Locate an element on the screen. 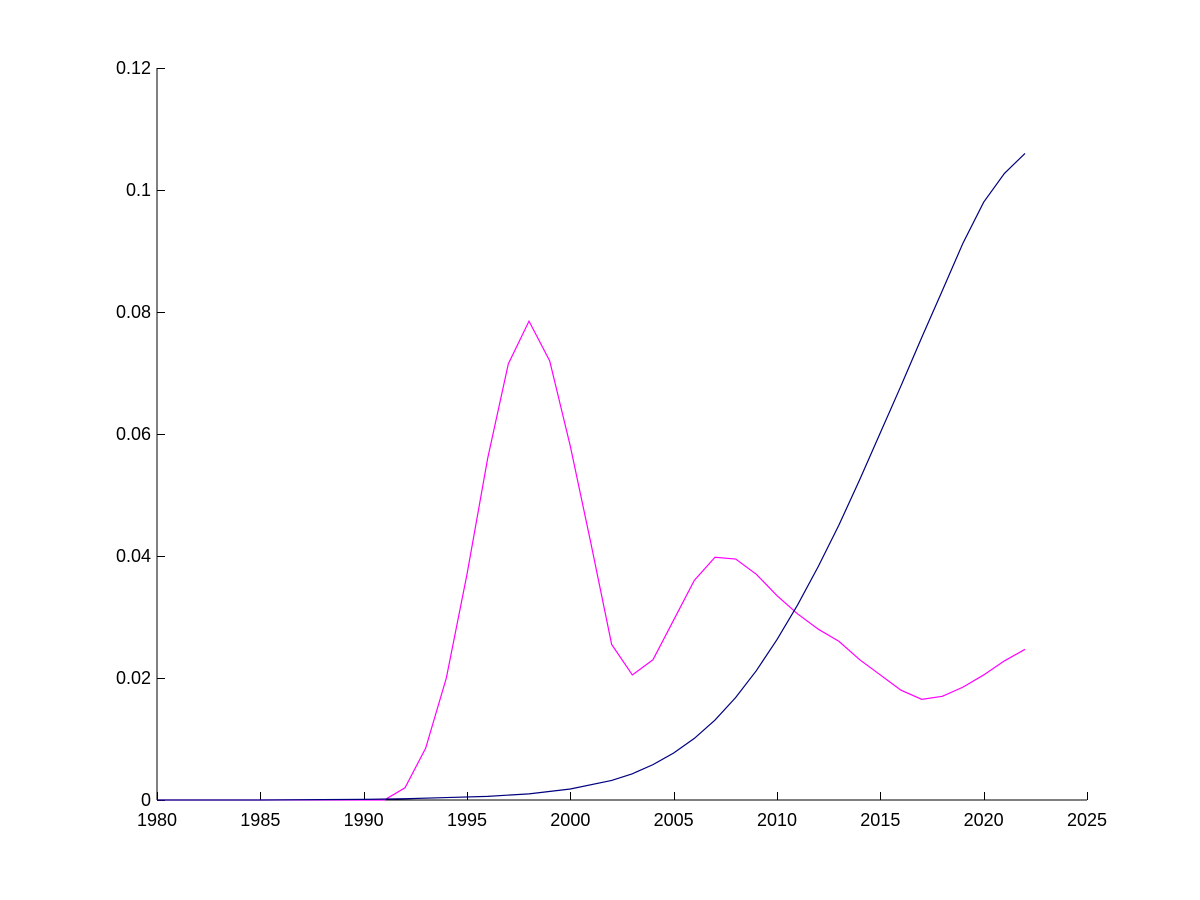 The height and width of the screenshot is (900, 1200). x-tick-label: 1980 is located at coordinates (157, 820).